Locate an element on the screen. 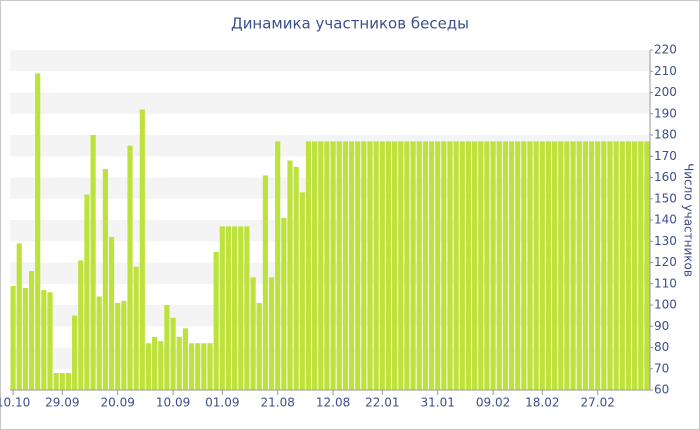 The height and width of the screenshot is (430, 700). y-tick-label: 110 is located at coordinates (665, 283).